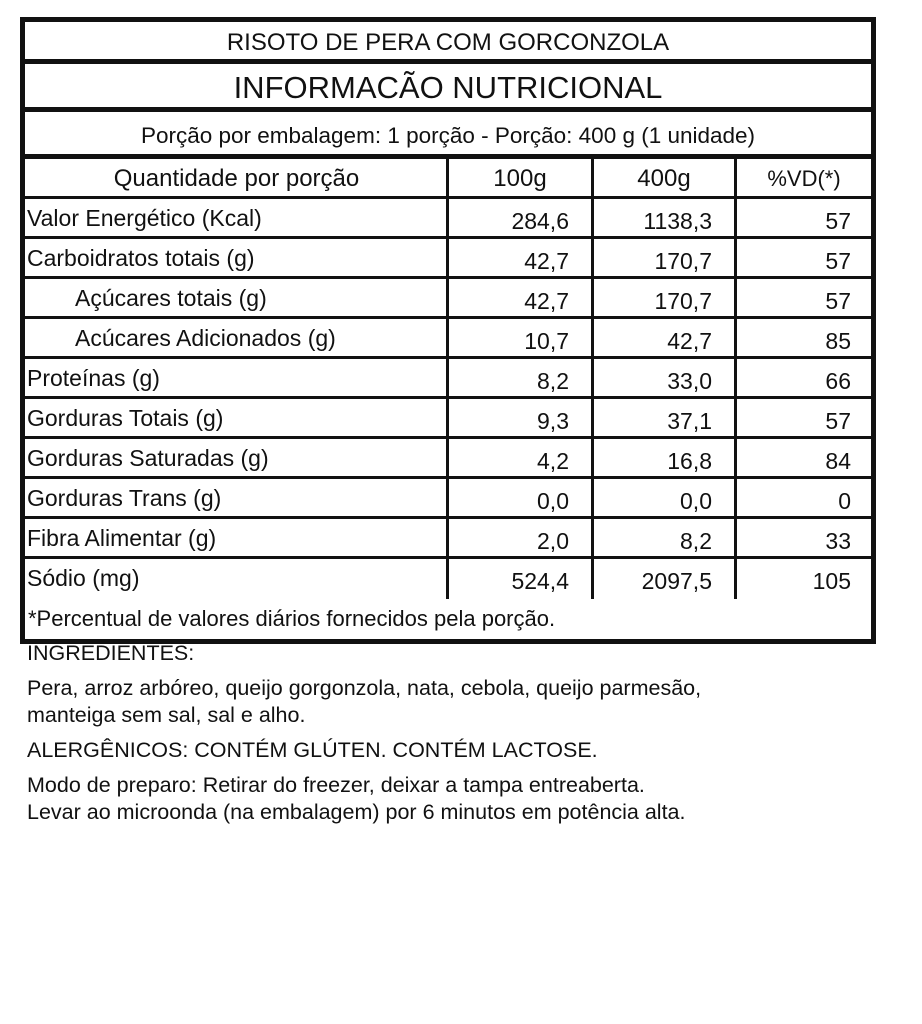 This screenshot has width=922, height=1024. What do you see at coordinates (237, 457) in the screenshot?
I see `nutrient-name: Gorduras Saturadas (g)` at bounding box center [237, 457].